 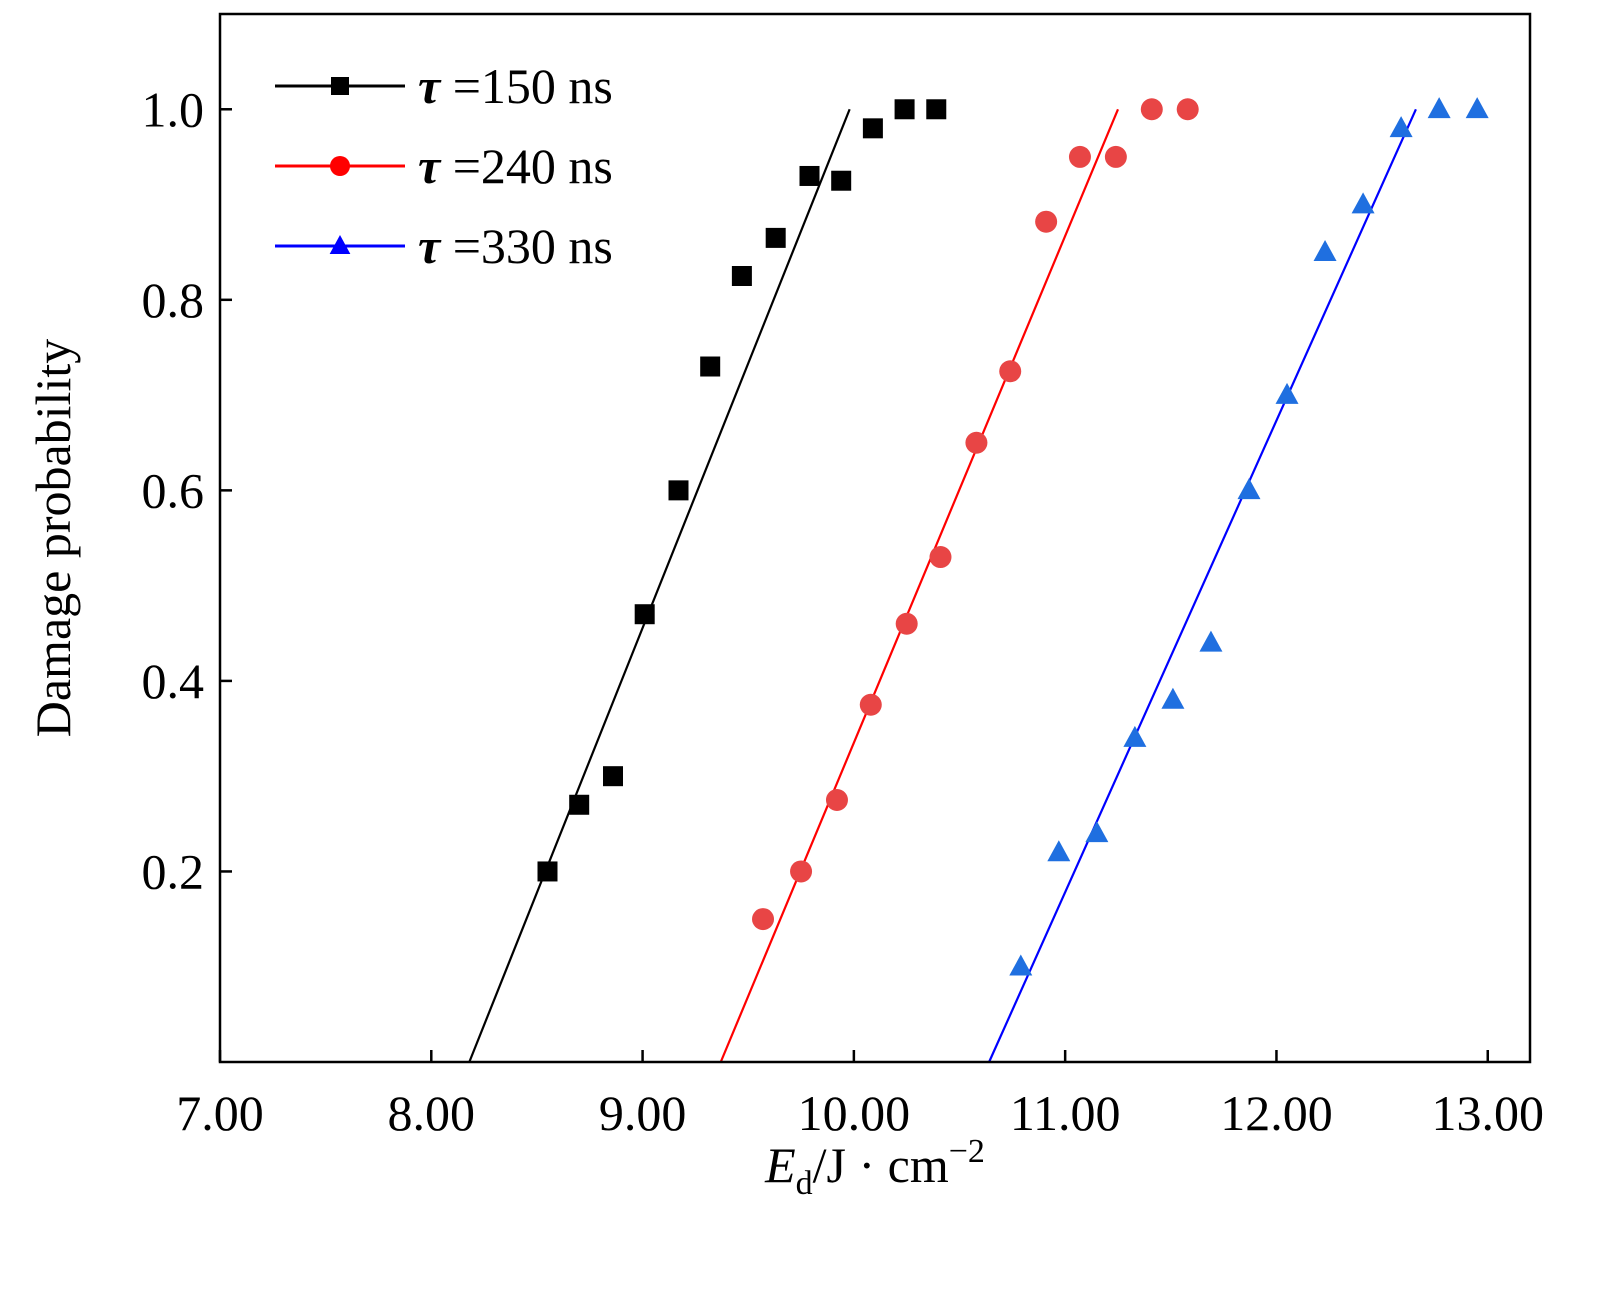 I want to click on x-tick-label: 8.00, so click(x=432, y=1113).